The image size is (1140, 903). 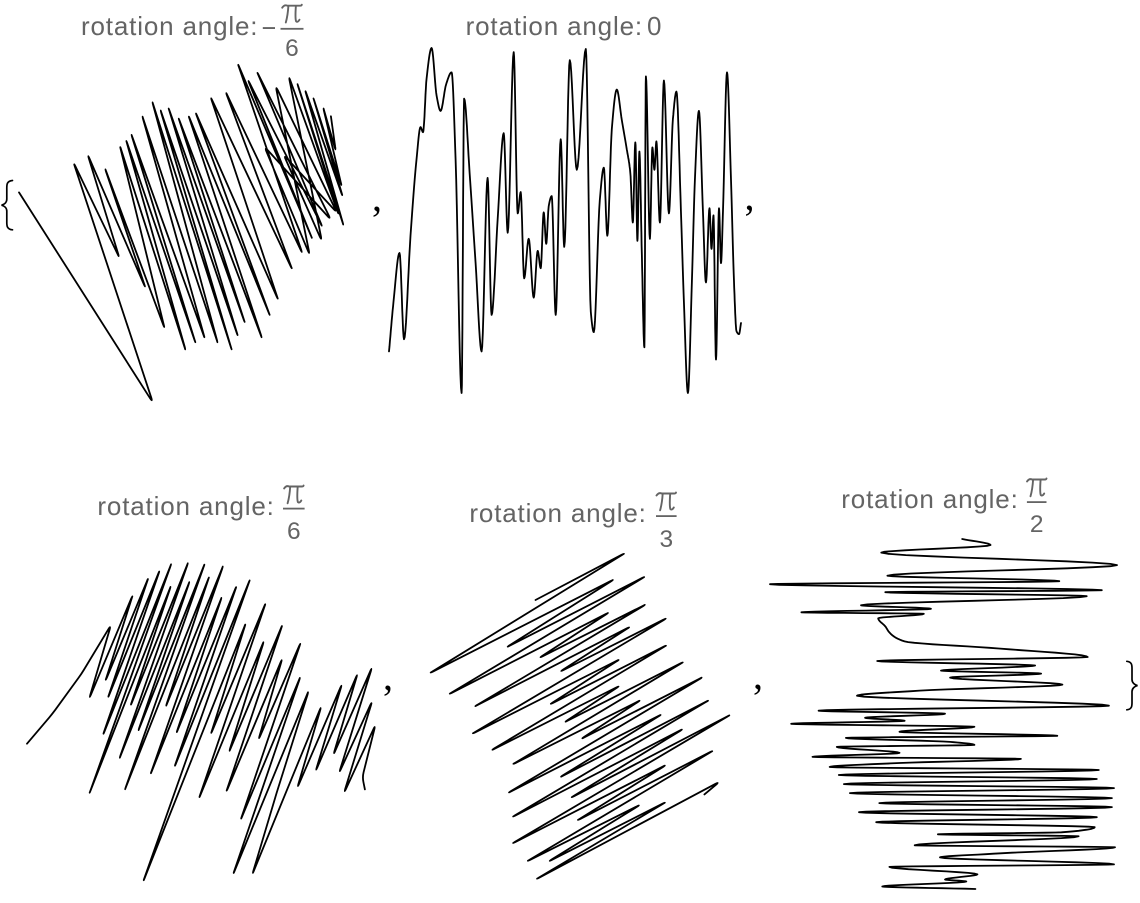 I want to click on svg-text: 3, so click(x=666, y=539).